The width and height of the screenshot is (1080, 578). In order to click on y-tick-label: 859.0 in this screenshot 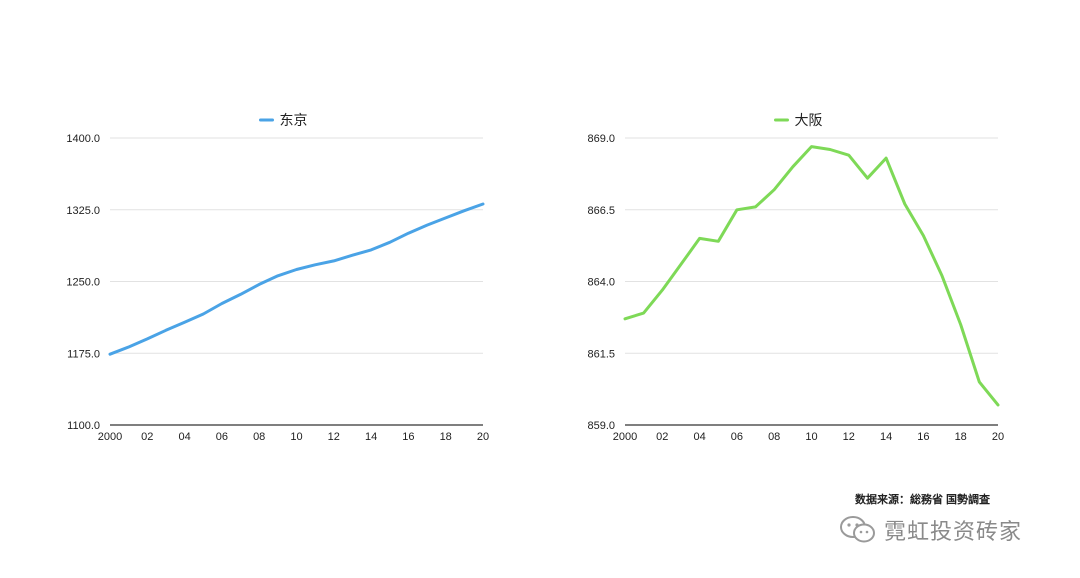, I will do `click(601, 426)`.